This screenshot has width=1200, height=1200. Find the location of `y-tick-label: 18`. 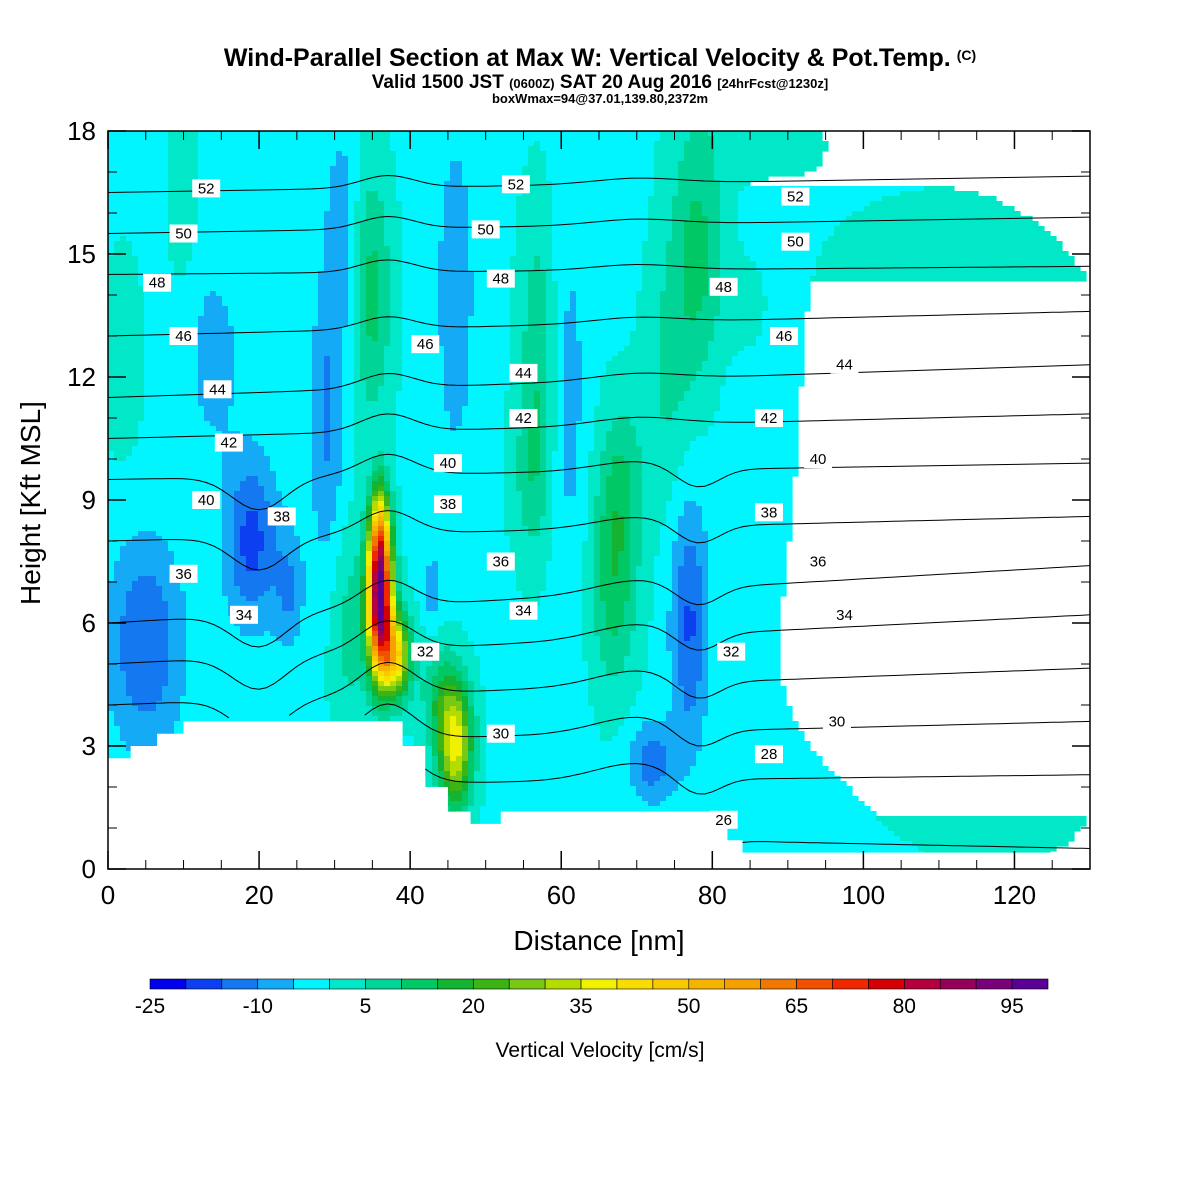

y-tick-label: 18 is located at coordinates (81, 131).